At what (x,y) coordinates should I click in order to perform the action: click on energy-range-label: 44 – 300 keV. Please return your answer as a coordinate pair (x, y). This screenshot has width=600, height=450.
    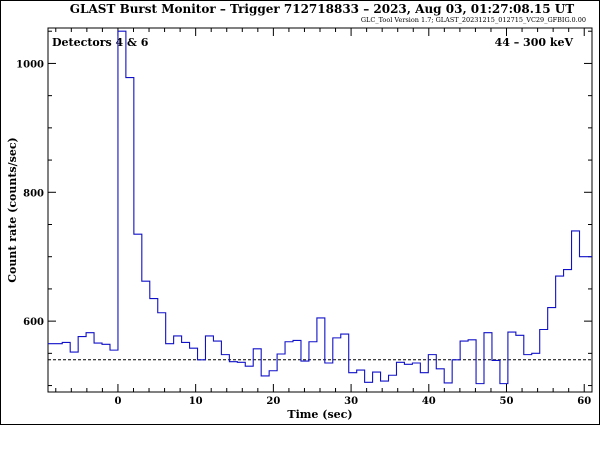
    Looking at the image, I should click on (534, 42).